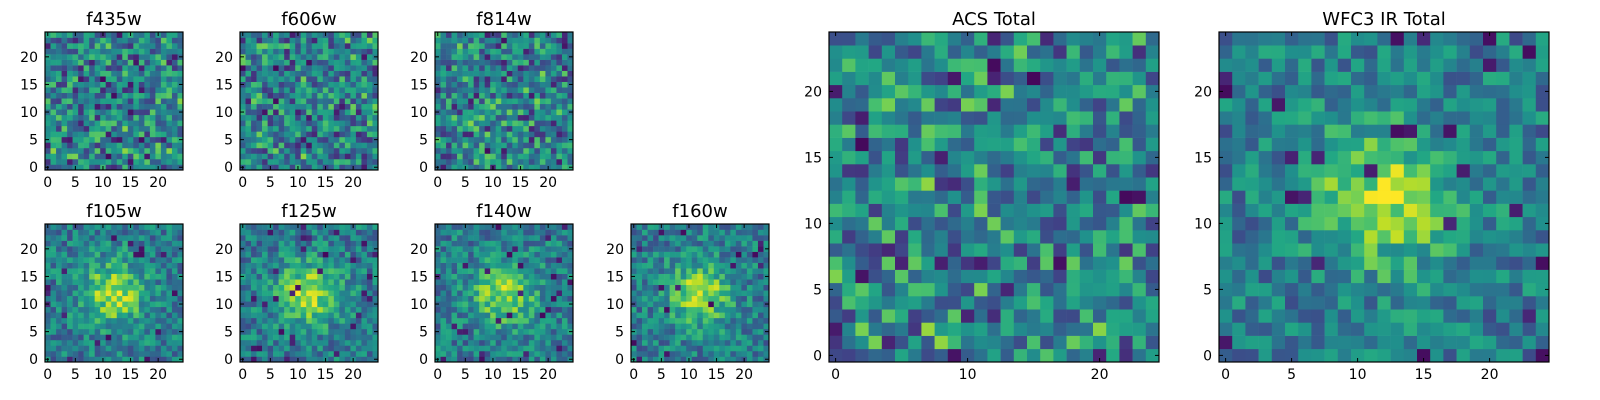 Image resolution: width=1600 pixels, height=400 pixels. Describe the element at coordinates (114, 293) in the screenshot. I see `axes-frame` at that location.